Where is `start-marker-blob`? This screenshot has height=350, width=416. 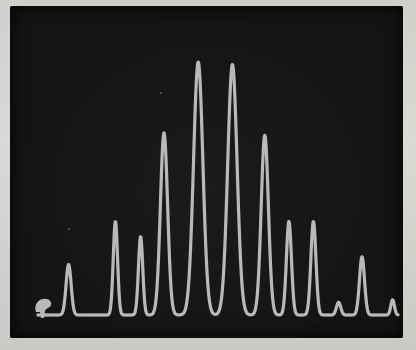 start-marker-blob is located at coordinates (43, 308).